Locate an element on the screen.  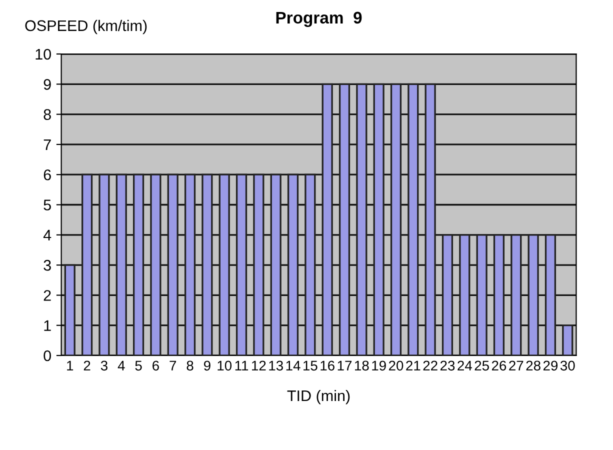
x-tick-label: 28 is located at coordinates (533, 365).